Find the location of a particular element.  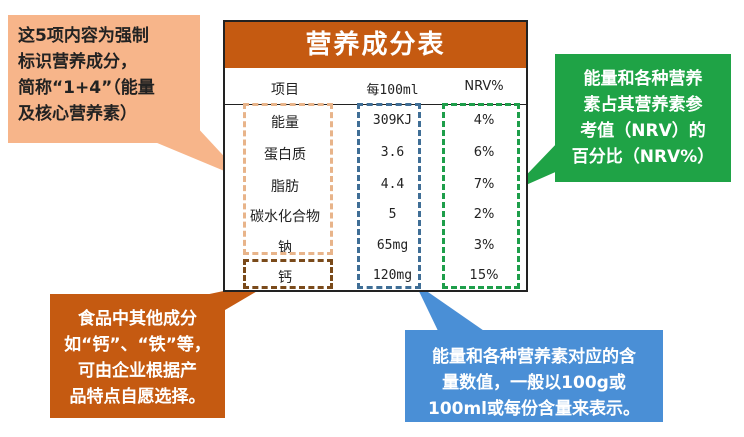

callout-mandatory-nutrients: 这5项内容为强制 标识营养成分， 简称“1+4”（能量 及核心营养素） is located at coordinates (104, 79).